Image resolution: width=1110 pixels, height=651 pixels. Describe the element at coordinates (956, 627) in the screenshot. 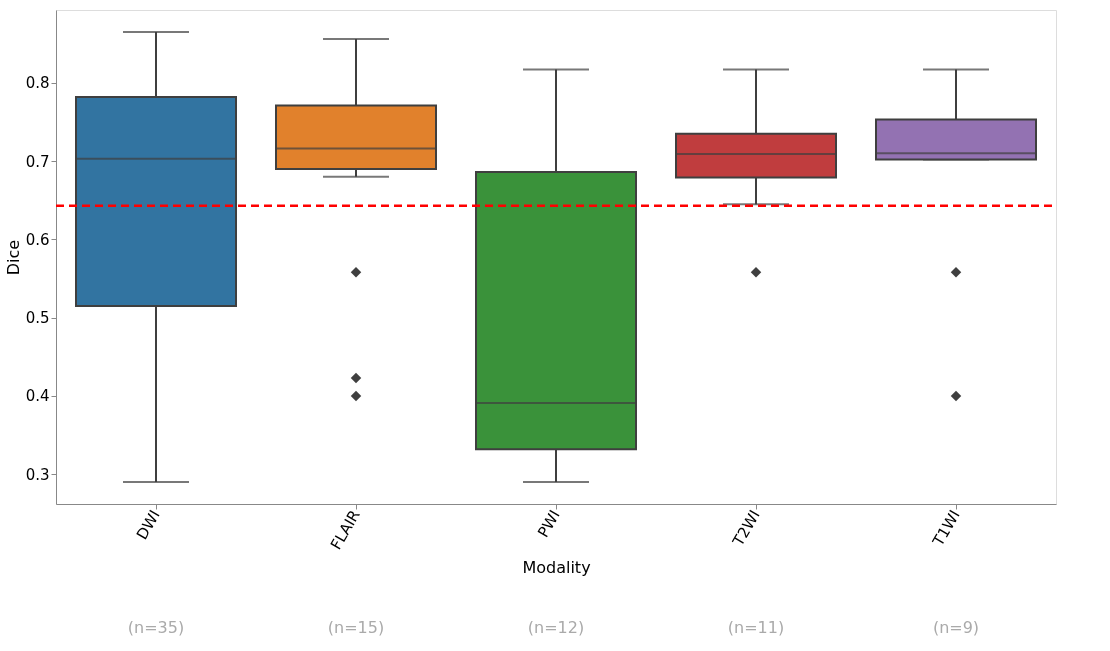

I see `text: (n=9)` at that location.